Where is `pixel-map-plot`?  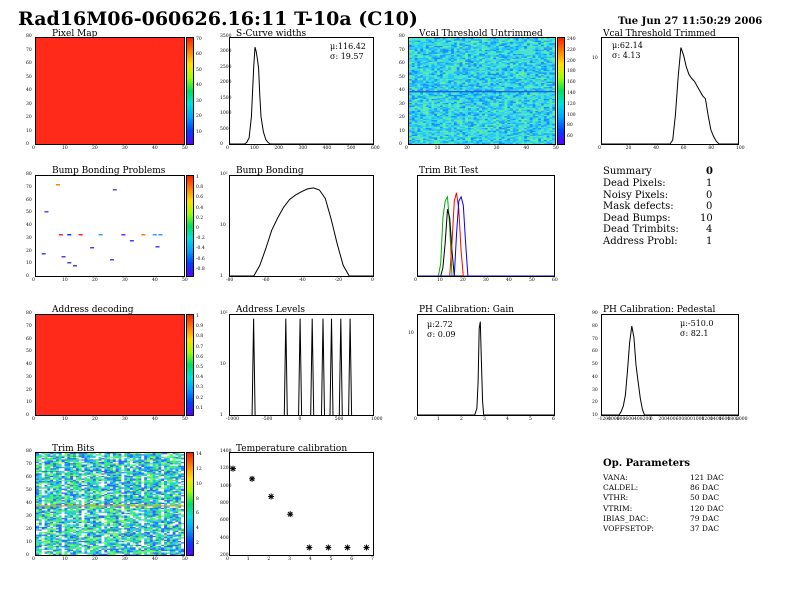
pixel-map-plot is located at coordinates (110, 91).